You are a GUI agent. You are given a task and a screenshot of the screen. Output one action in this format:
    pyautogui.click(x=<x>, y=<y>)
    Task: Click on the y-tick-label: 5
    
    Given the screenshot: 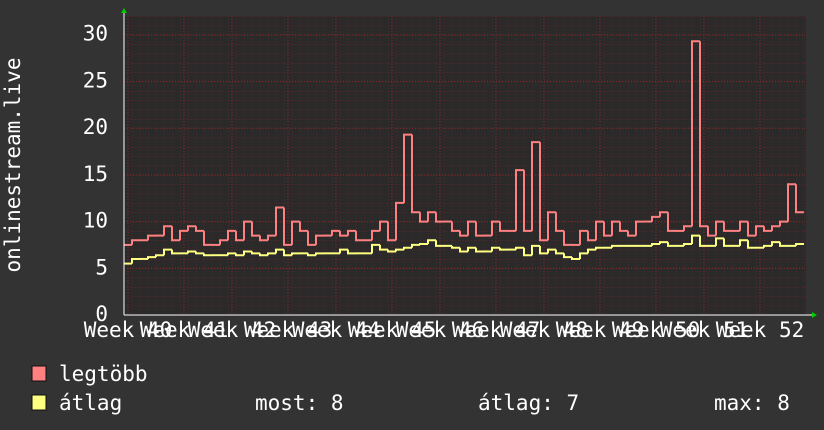 What is the action you would take?
    pyautogui.click(x=101, y=267)
    